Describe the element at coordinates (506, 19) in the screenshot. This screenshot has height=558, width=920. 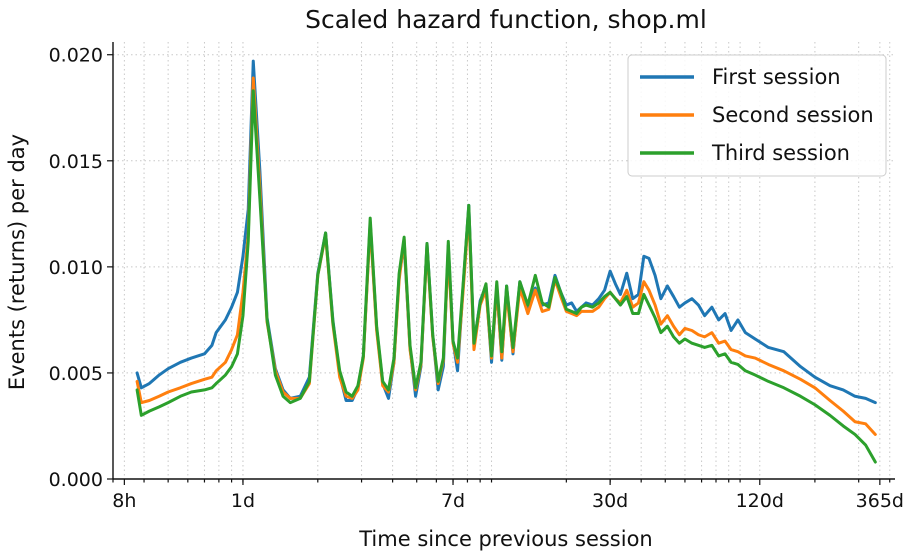
I see `chart-title: Scaled hazard function, shop.ml` at that location.